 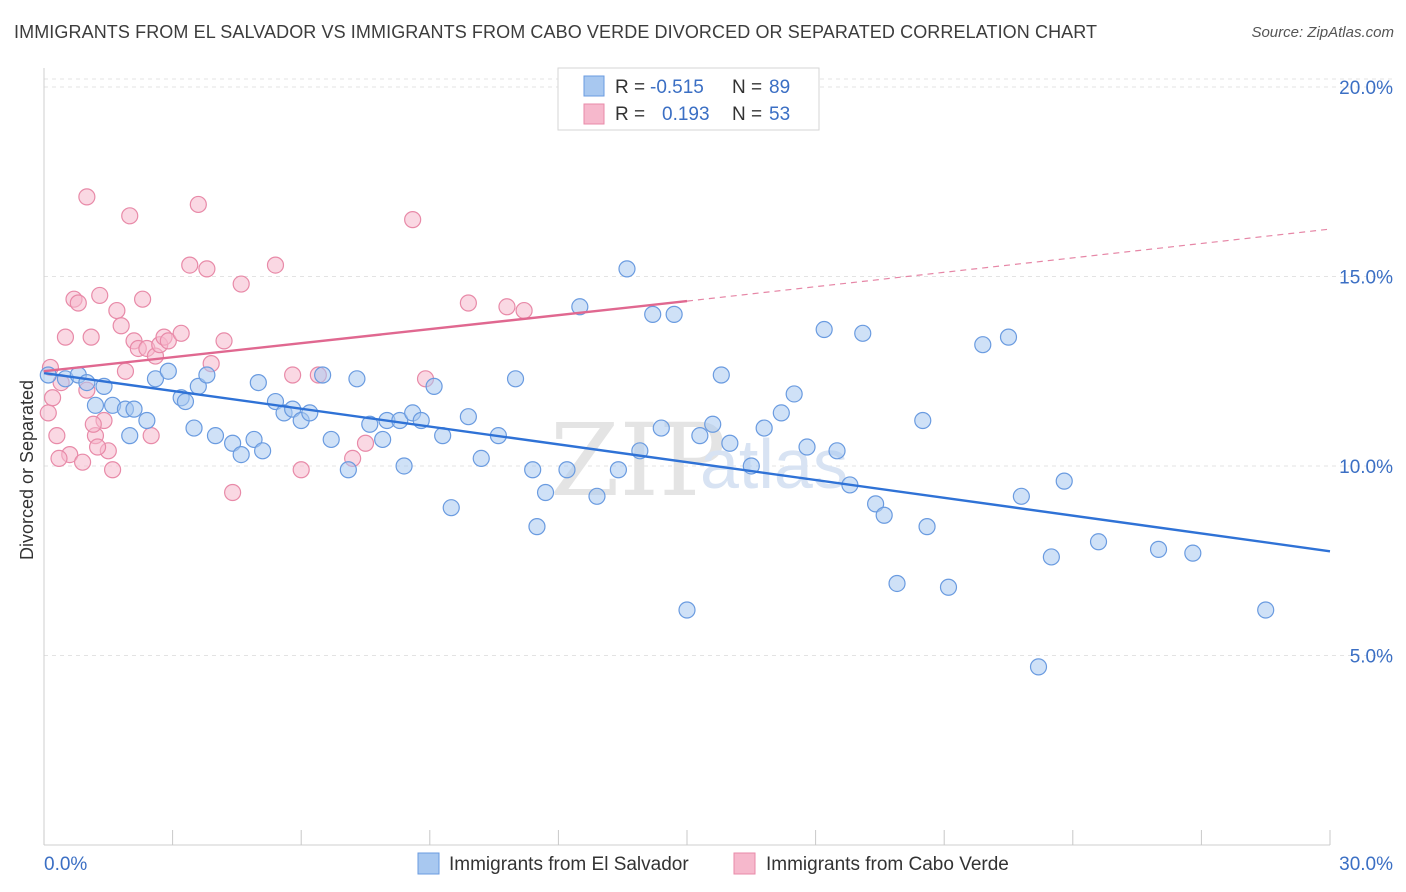 I want to click on y-tick-label: 10.0%, so click(x=1366, y=467).